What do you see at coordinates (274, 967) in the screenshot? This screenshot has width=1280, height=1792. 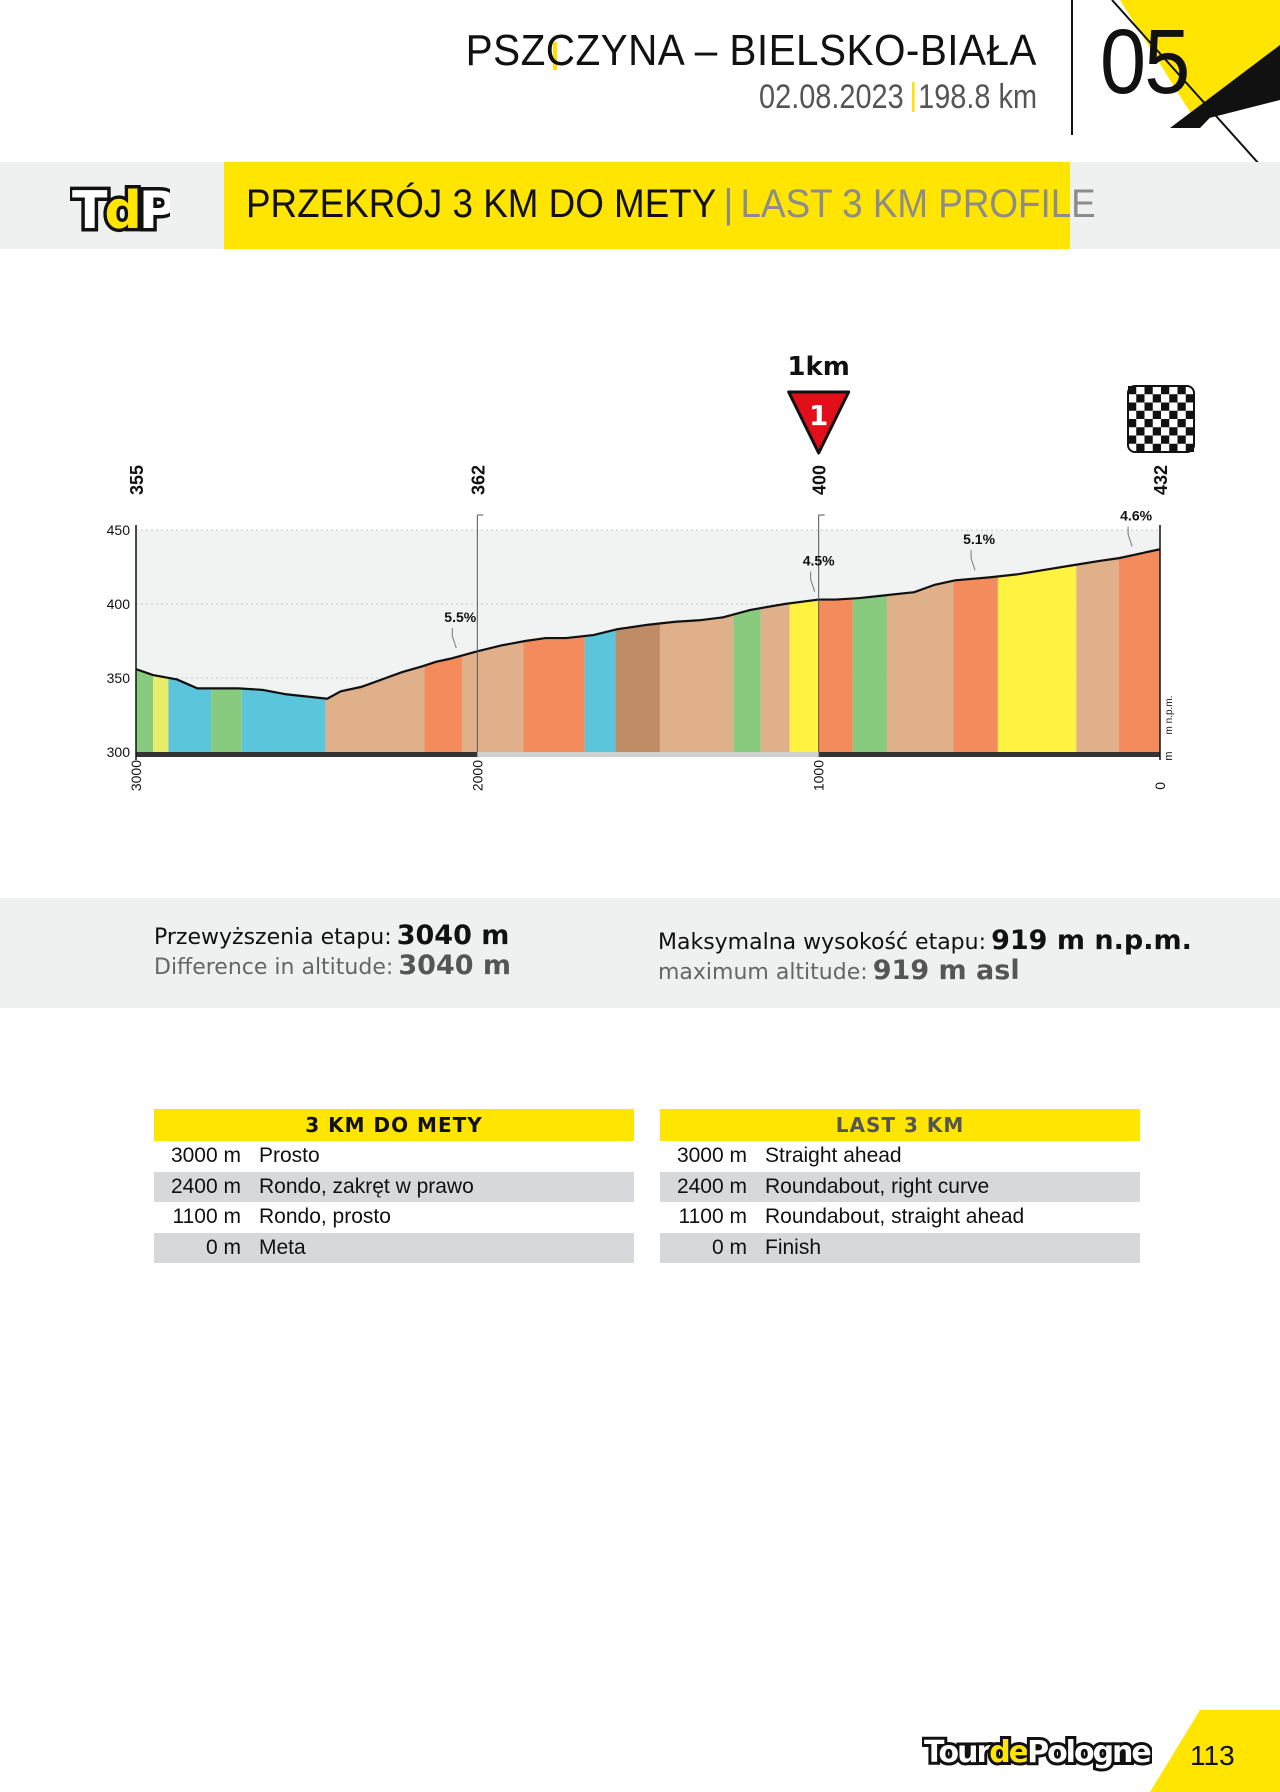 I see `climb-label-en: Difference in altitude:` at bounding box center [274, 967].